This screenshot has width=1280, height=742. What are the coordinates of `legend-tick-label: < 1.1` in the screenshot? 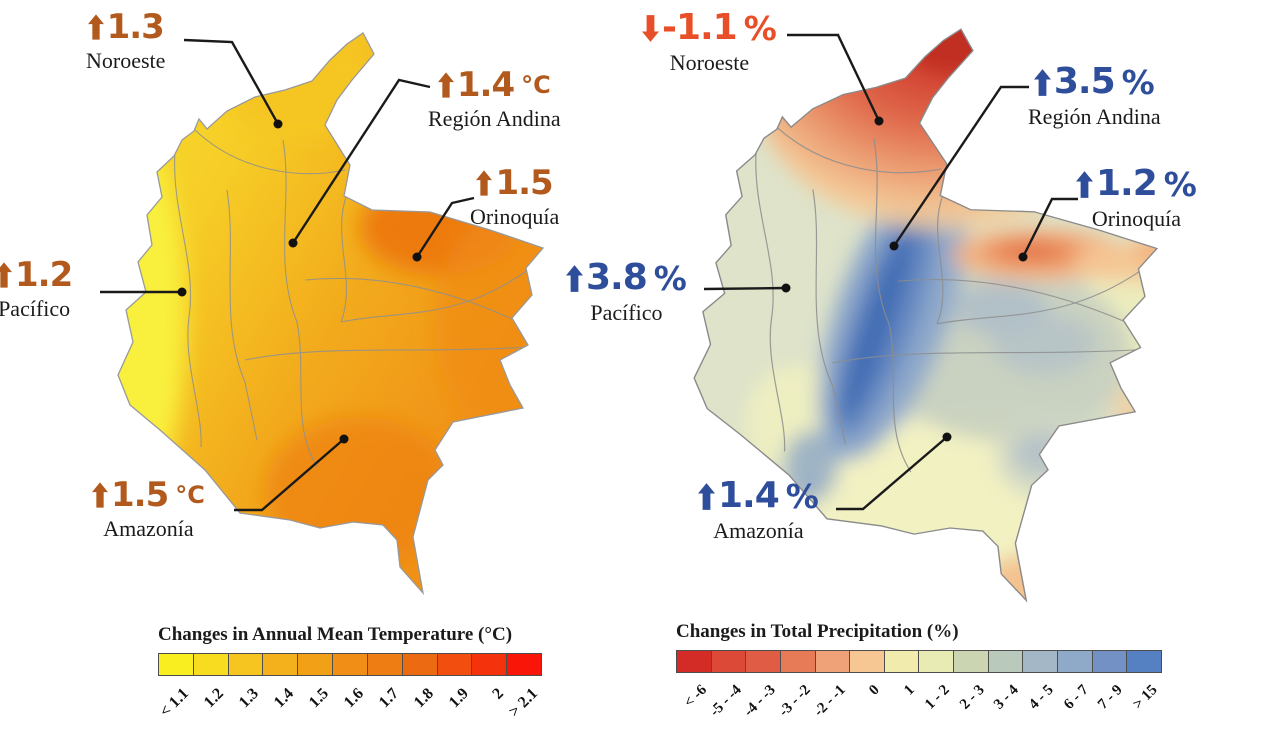 It's located at (175, 703).